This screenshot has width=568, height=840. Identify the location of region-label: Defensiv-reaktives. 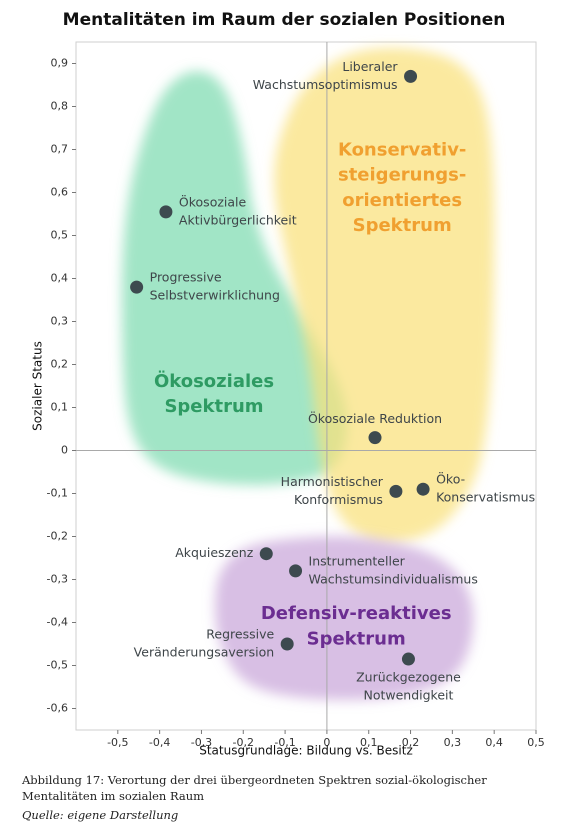
(356, 613).